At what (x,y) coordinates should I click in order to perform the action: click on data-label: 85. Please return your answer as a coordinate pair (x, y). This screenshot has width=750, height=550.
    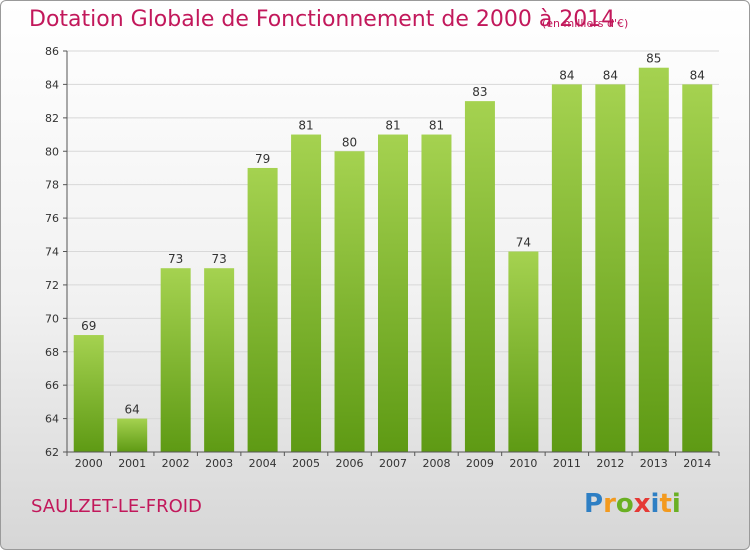
    Looking at the image, I should click on (653, 59).